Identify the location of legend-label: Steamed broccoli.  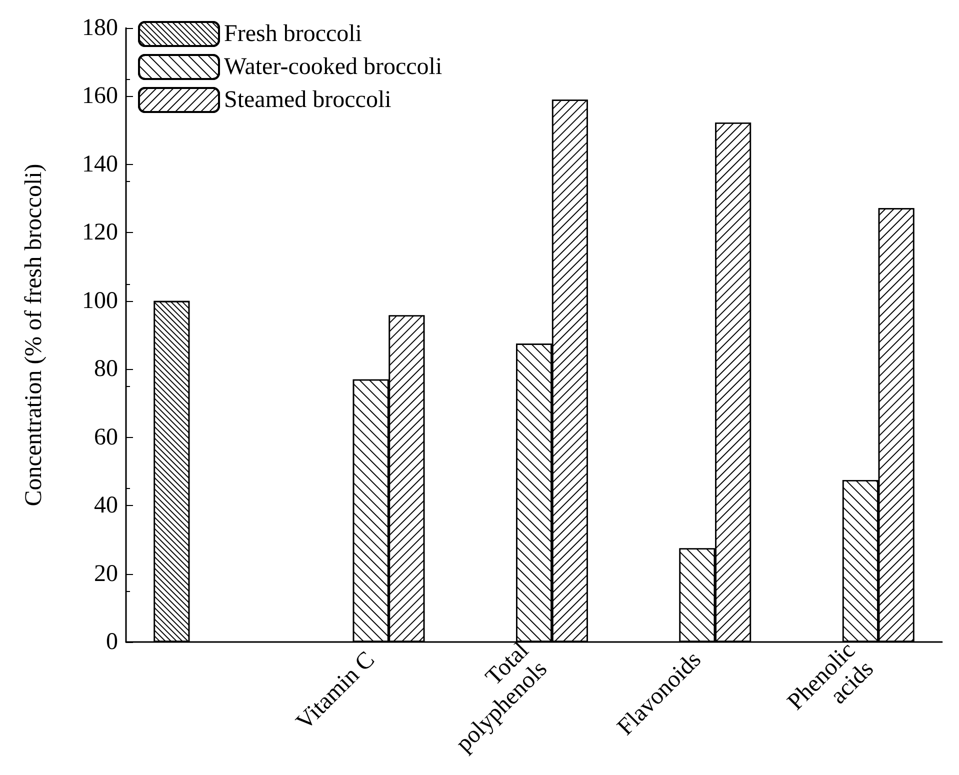
(308, 100).